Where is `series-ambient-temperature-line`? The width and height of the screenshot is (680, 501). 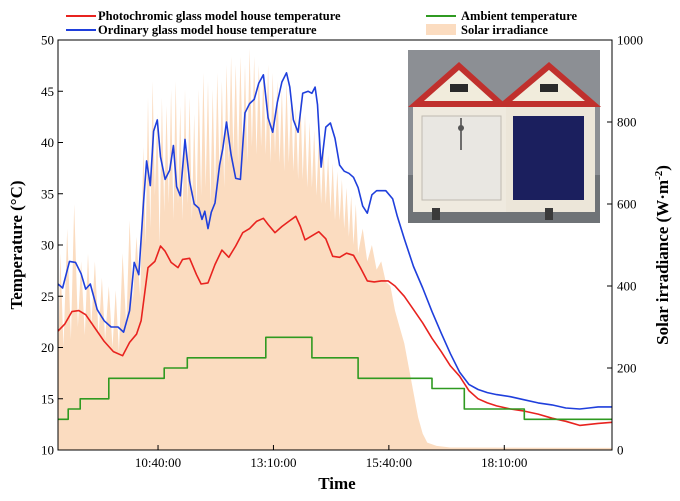
series-ambient-temperature-line is located at coordinates (335, 378).